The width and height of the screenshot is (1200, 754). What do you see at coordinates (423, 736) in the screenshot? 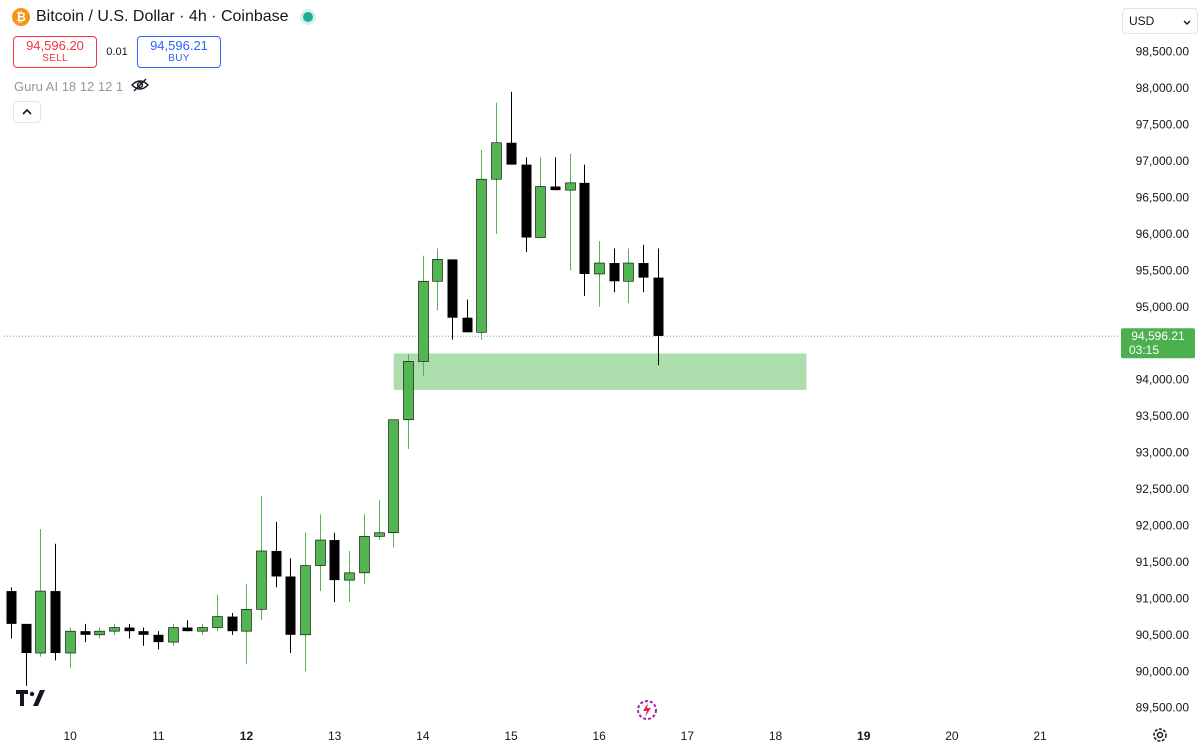
I see `x-tick-label: 14` at bounding box center [423, 736].